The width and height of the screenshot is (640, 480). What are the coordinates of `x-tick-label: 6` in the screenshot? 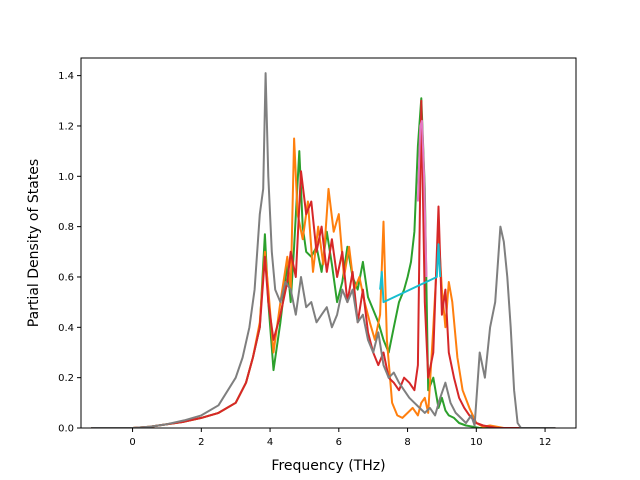 It's located at (339, 442).